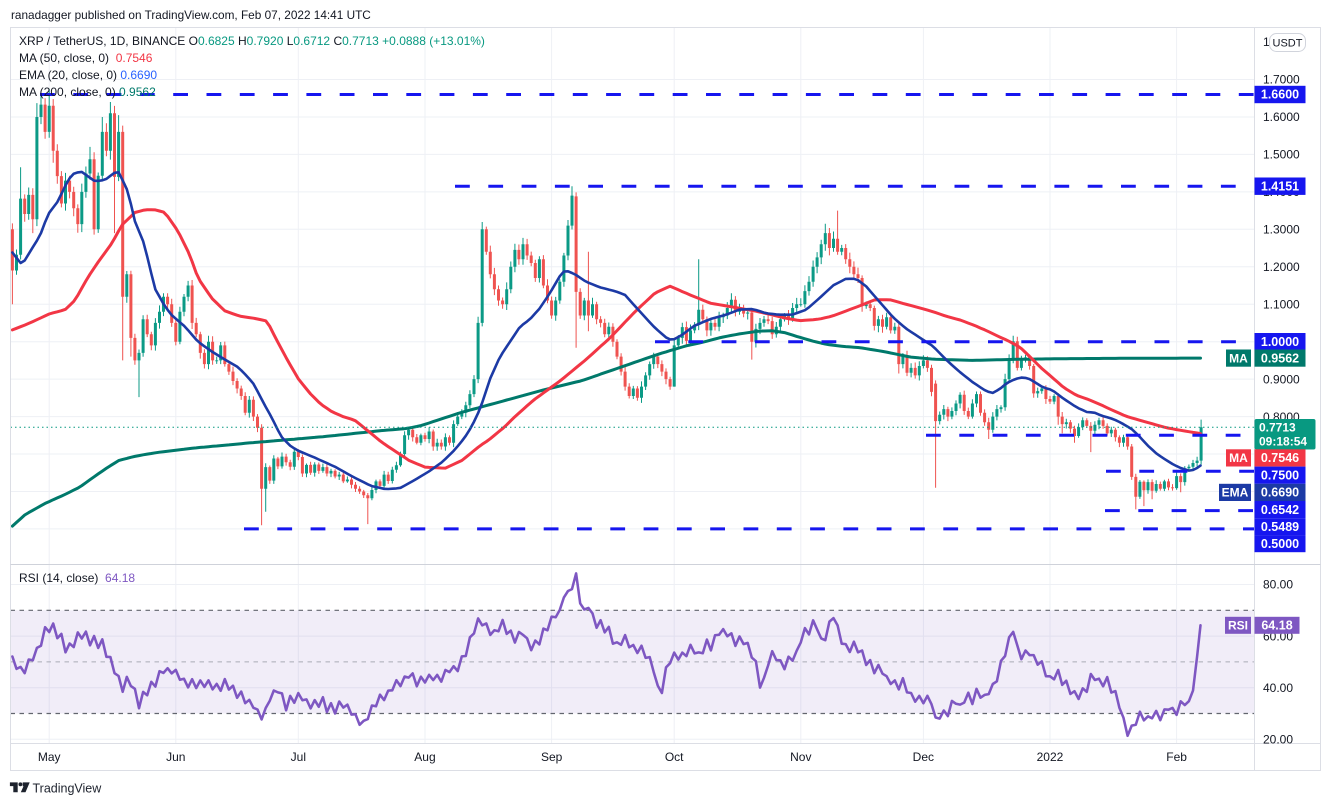  What do you see at coordinates (923, 757) in the screenshot?
I see `svg-text: Dec` at bounding box center [923, 757].